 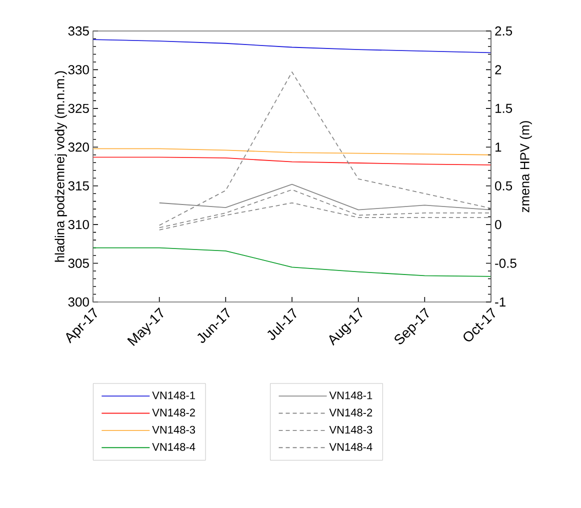 What do you see at coordinates (78, 302) in the screenshot?
I see `y-tick-label: 300` at bounding box center [78, 302].